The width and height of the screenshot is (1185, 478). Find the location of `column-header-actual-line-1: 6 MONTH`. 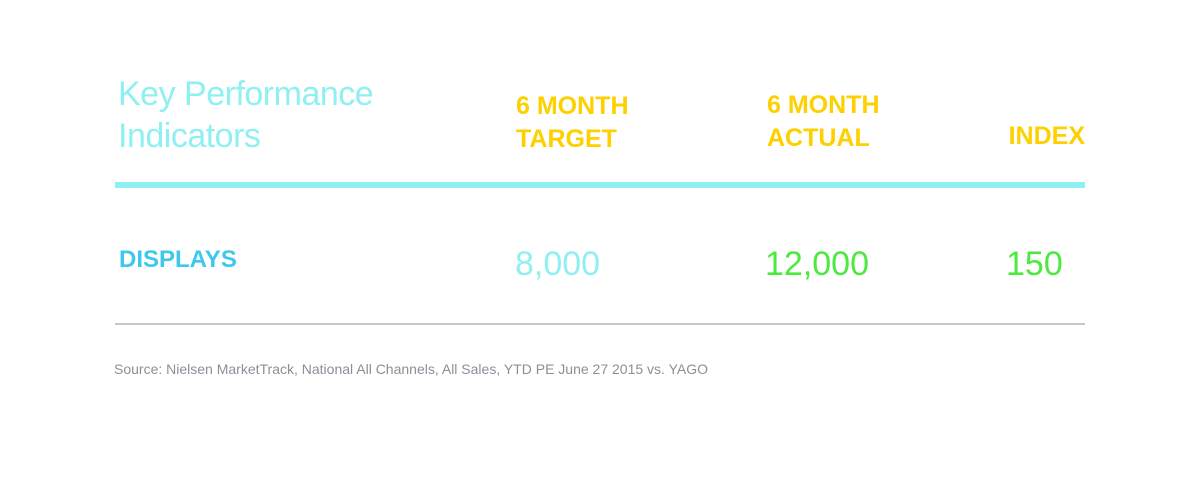

column-header-actual-line-1: 6 MONTH is located at coordinates (823, 105).